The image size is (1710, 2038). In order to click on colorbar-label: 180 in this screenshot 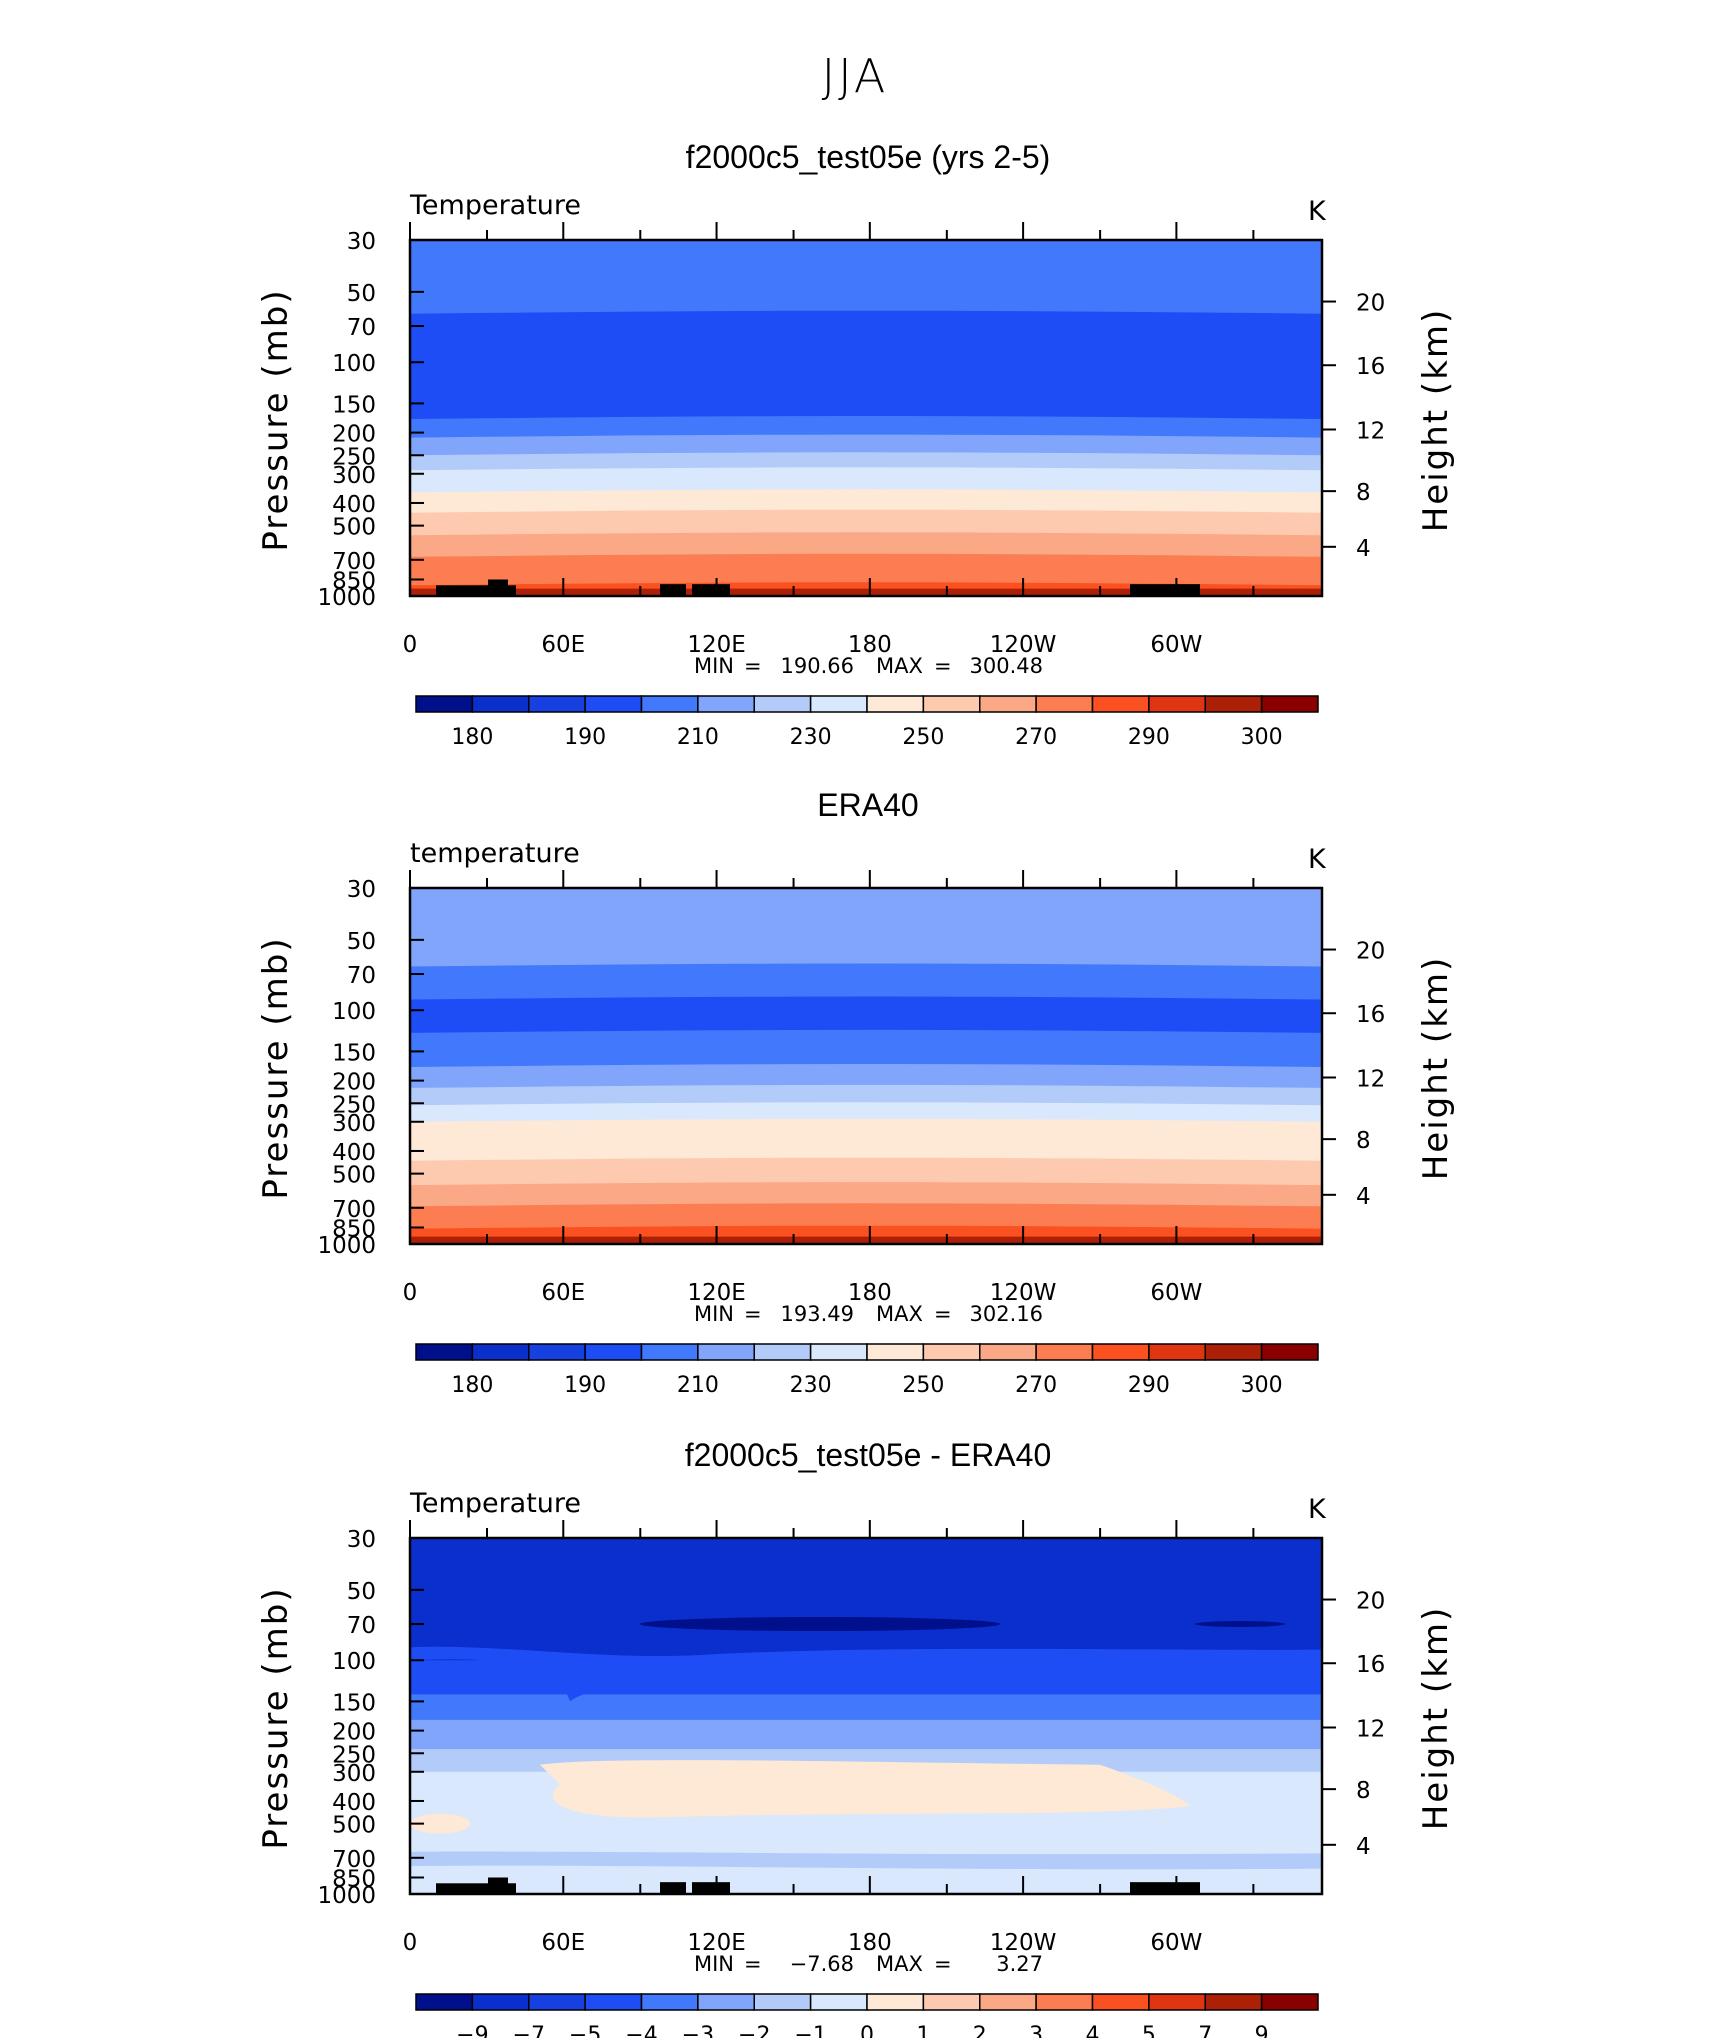, I will do `click(472, 1385)`.